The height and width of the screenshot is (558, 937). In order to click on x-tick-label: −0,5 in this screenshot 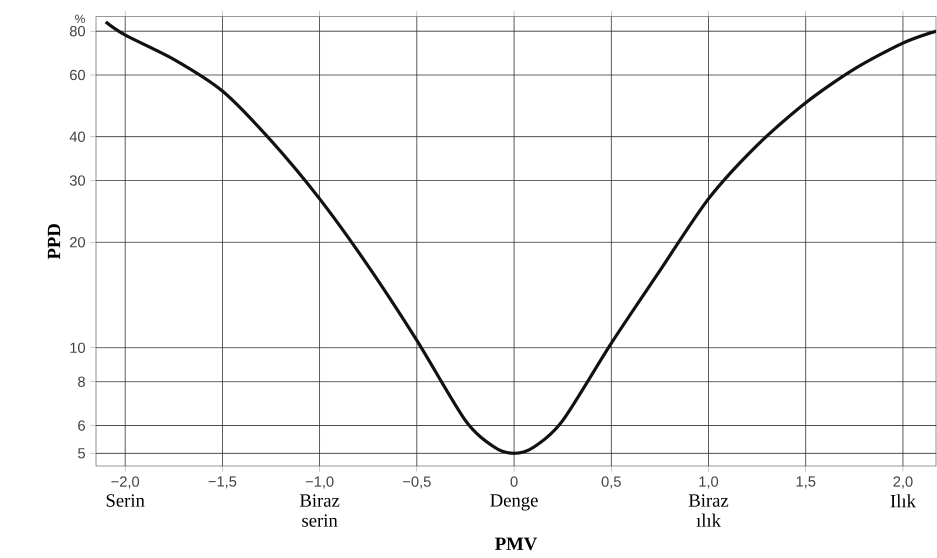, I will do `click(417, 482)`.